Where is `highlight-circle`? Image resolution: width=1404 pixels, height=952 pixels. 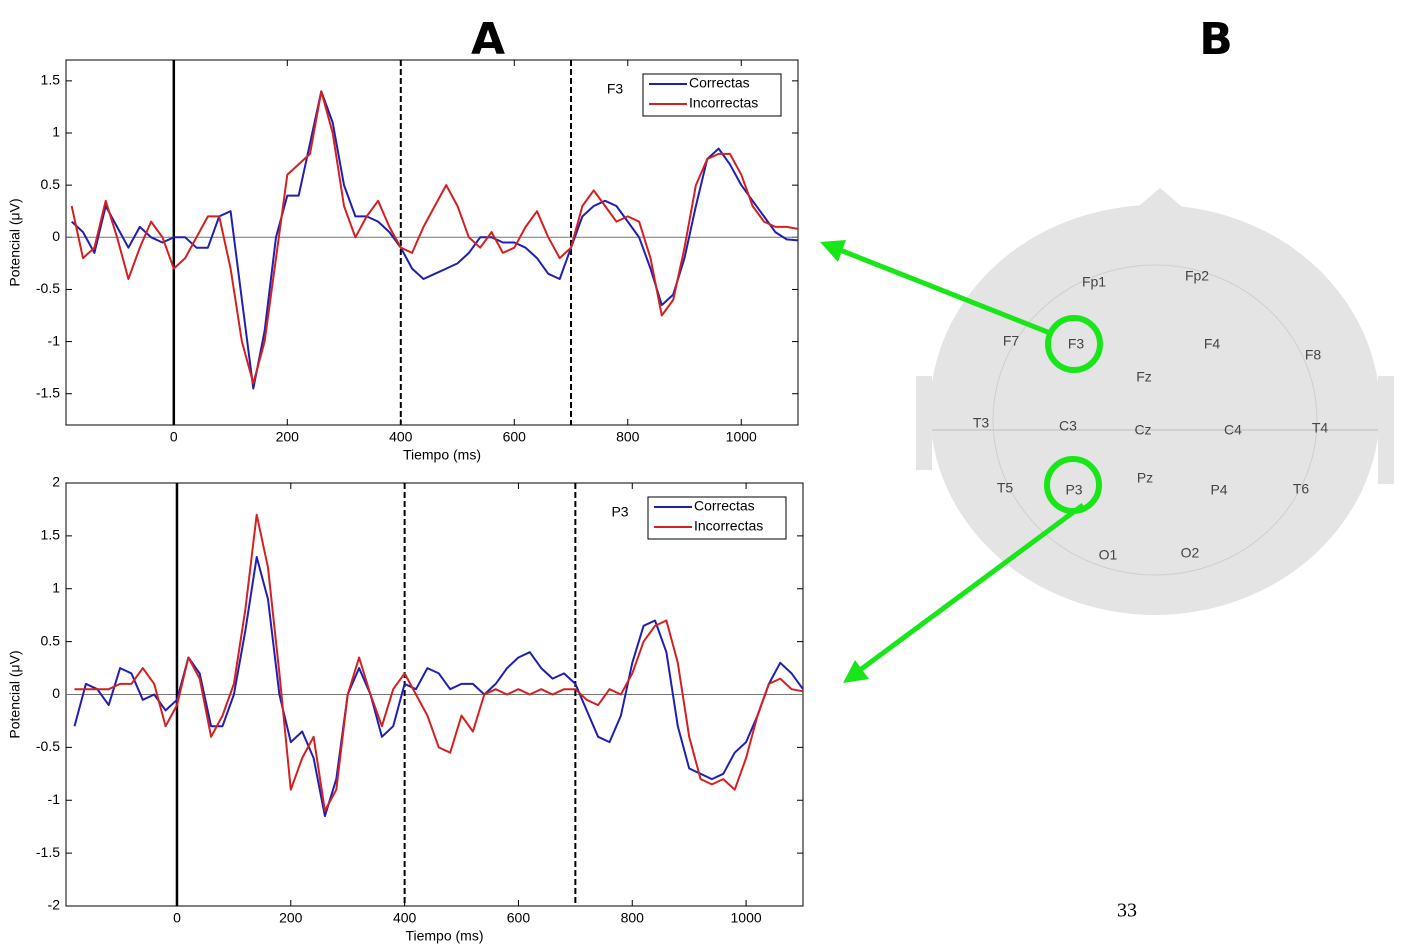
highlight-circle is located at coordinates (1074, 344).